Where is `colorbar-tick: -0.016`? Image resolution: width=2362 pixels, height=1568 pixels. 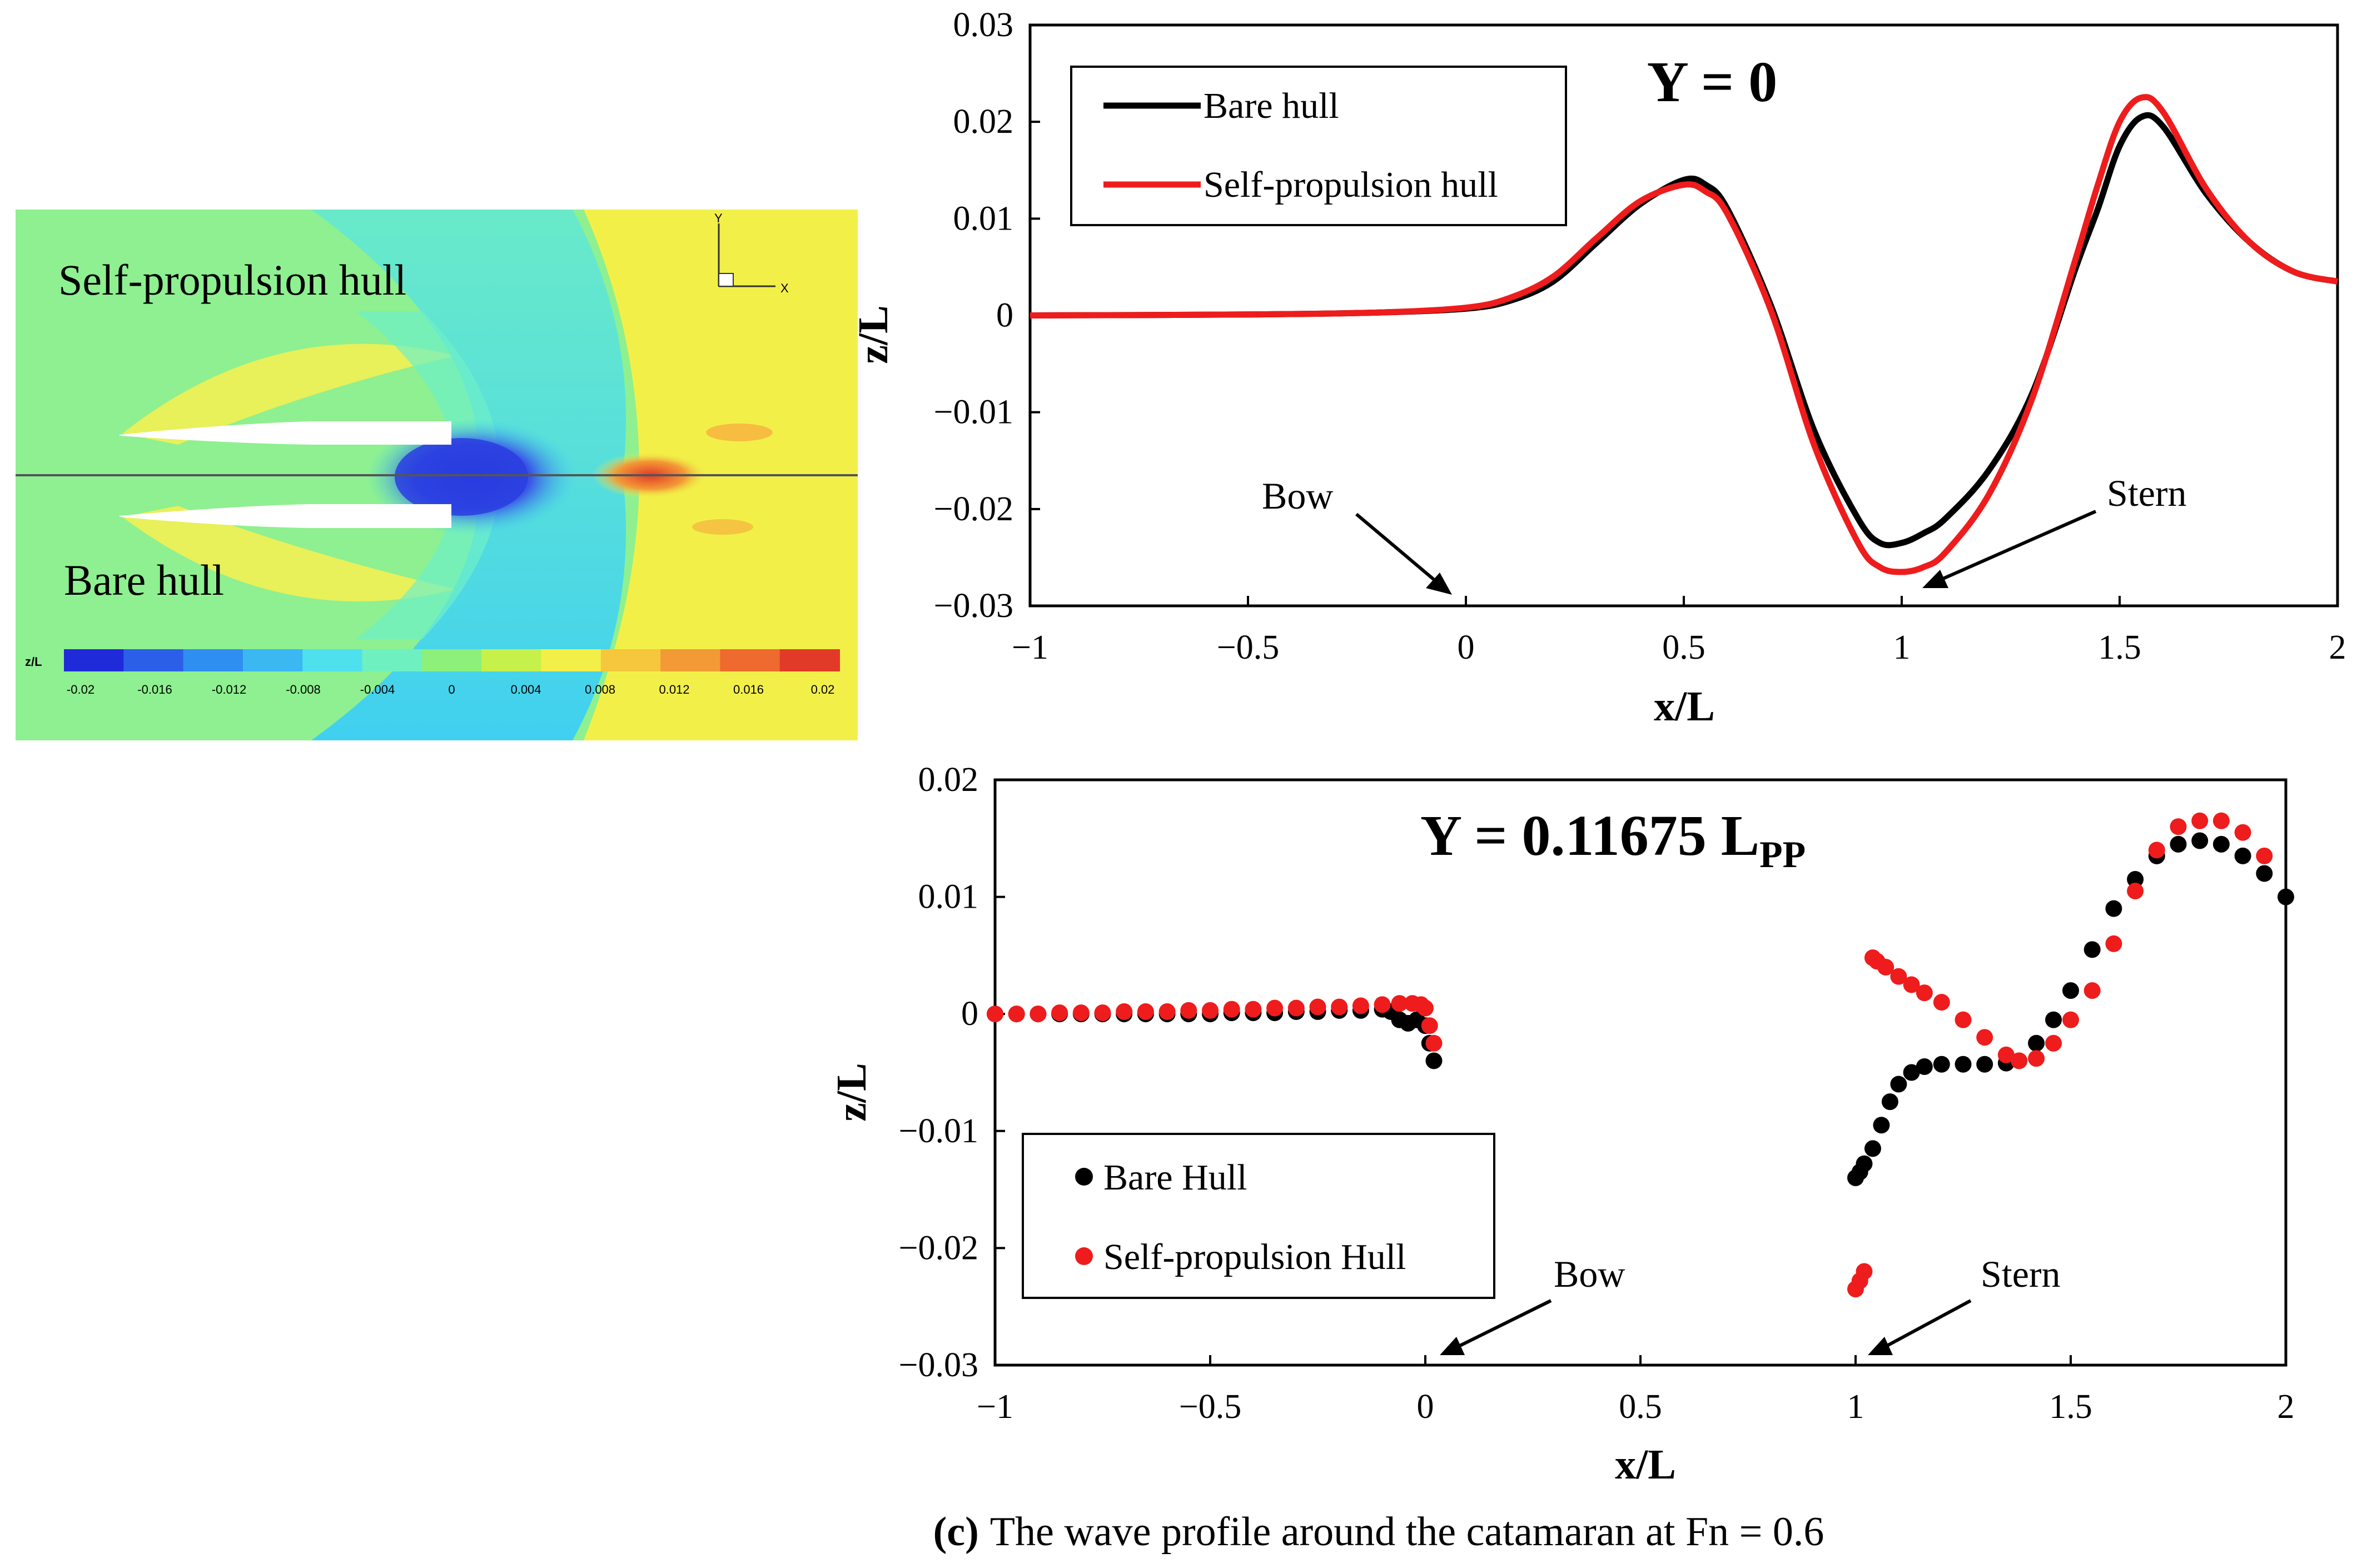
colorbar-tick: -0.016 is located at coordinates (155, 689).